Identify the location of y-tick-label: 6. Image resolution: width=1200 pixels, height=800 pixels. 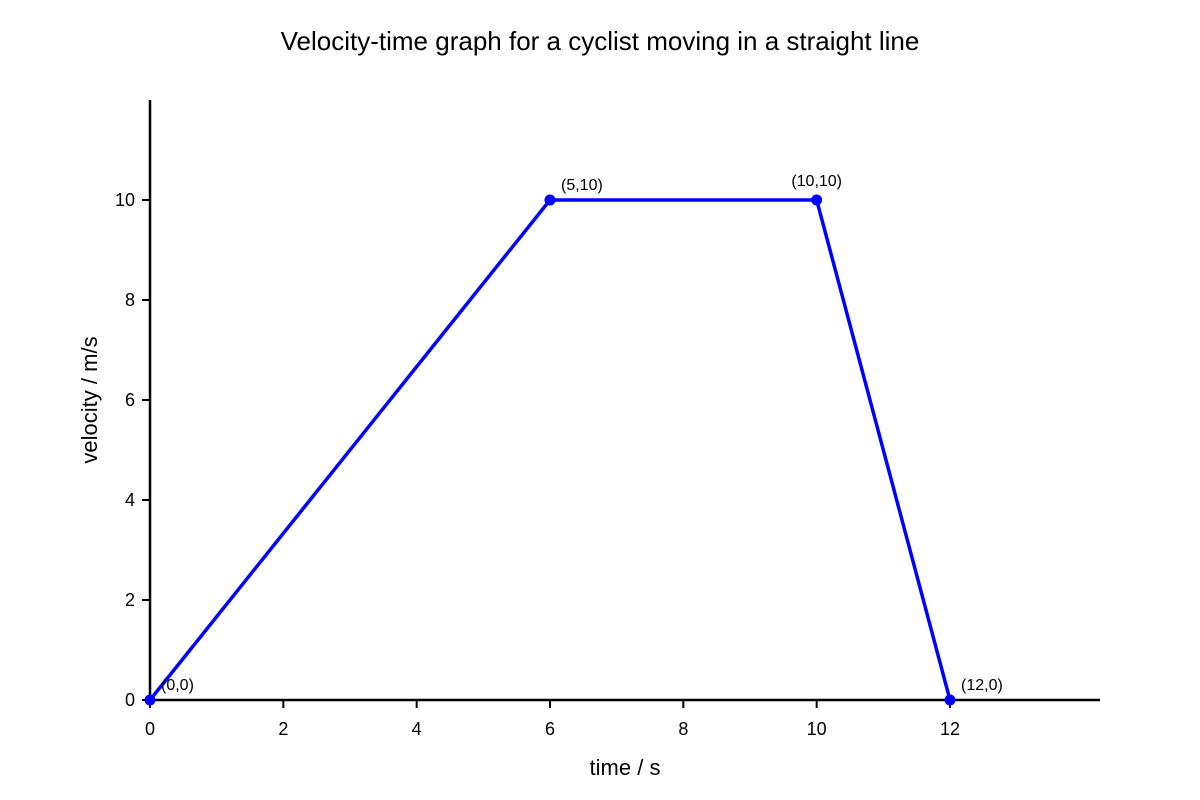
(130, 400).